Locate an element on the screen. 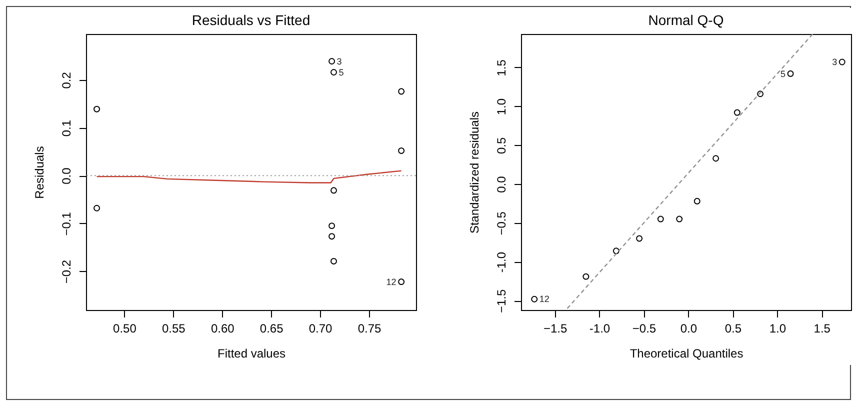 Image resolution: width=859 pixels, height=408 pixels. x-tick-label: 1.5 is located at coordinates (822, 329).